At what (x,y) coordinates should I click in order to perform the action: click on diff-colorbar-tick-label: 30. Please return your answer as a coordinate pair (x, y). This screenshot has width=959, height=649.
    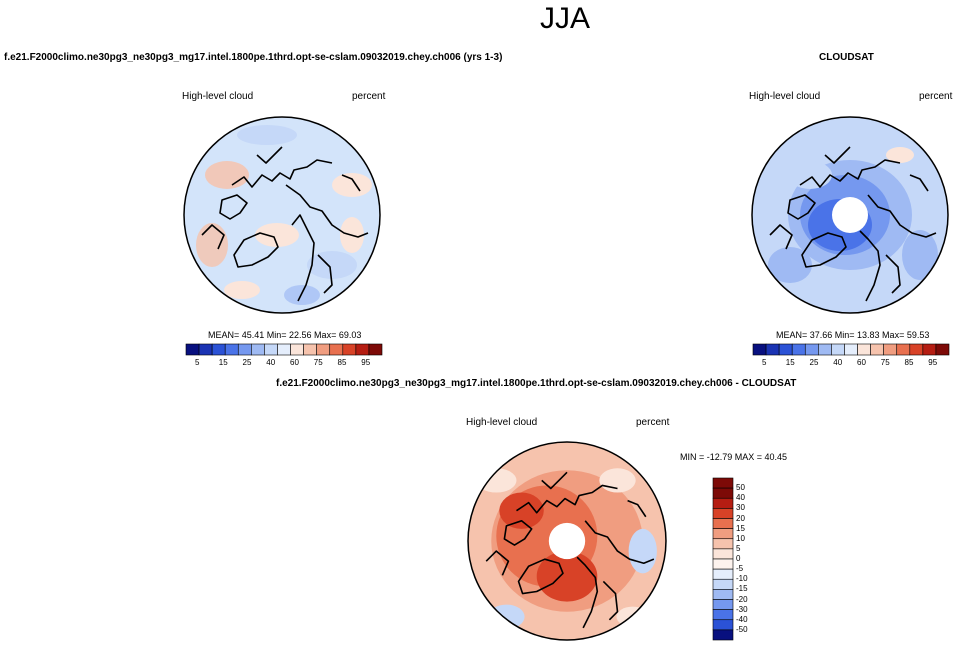
    Looking at the image, I should click on (740, 508).